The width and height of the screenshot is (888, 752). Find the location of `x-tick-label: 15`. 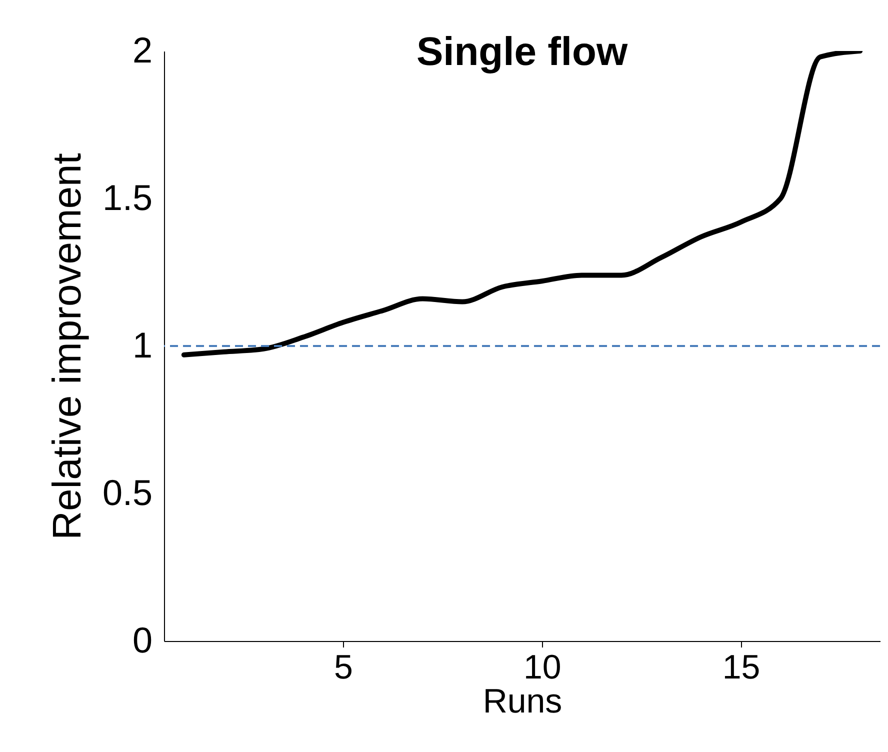

x-tick-label: 15 is located at coordinates (741, 667).